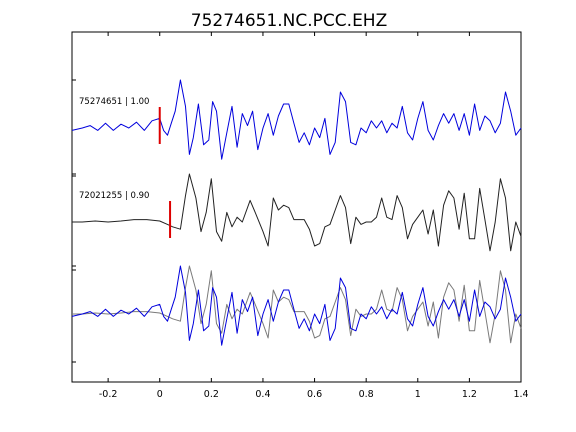 The image size is (576, 432). Describe the element at coordinates (262, 394) in the screenshot. I see `x-tick-label: 0.4` at that location.